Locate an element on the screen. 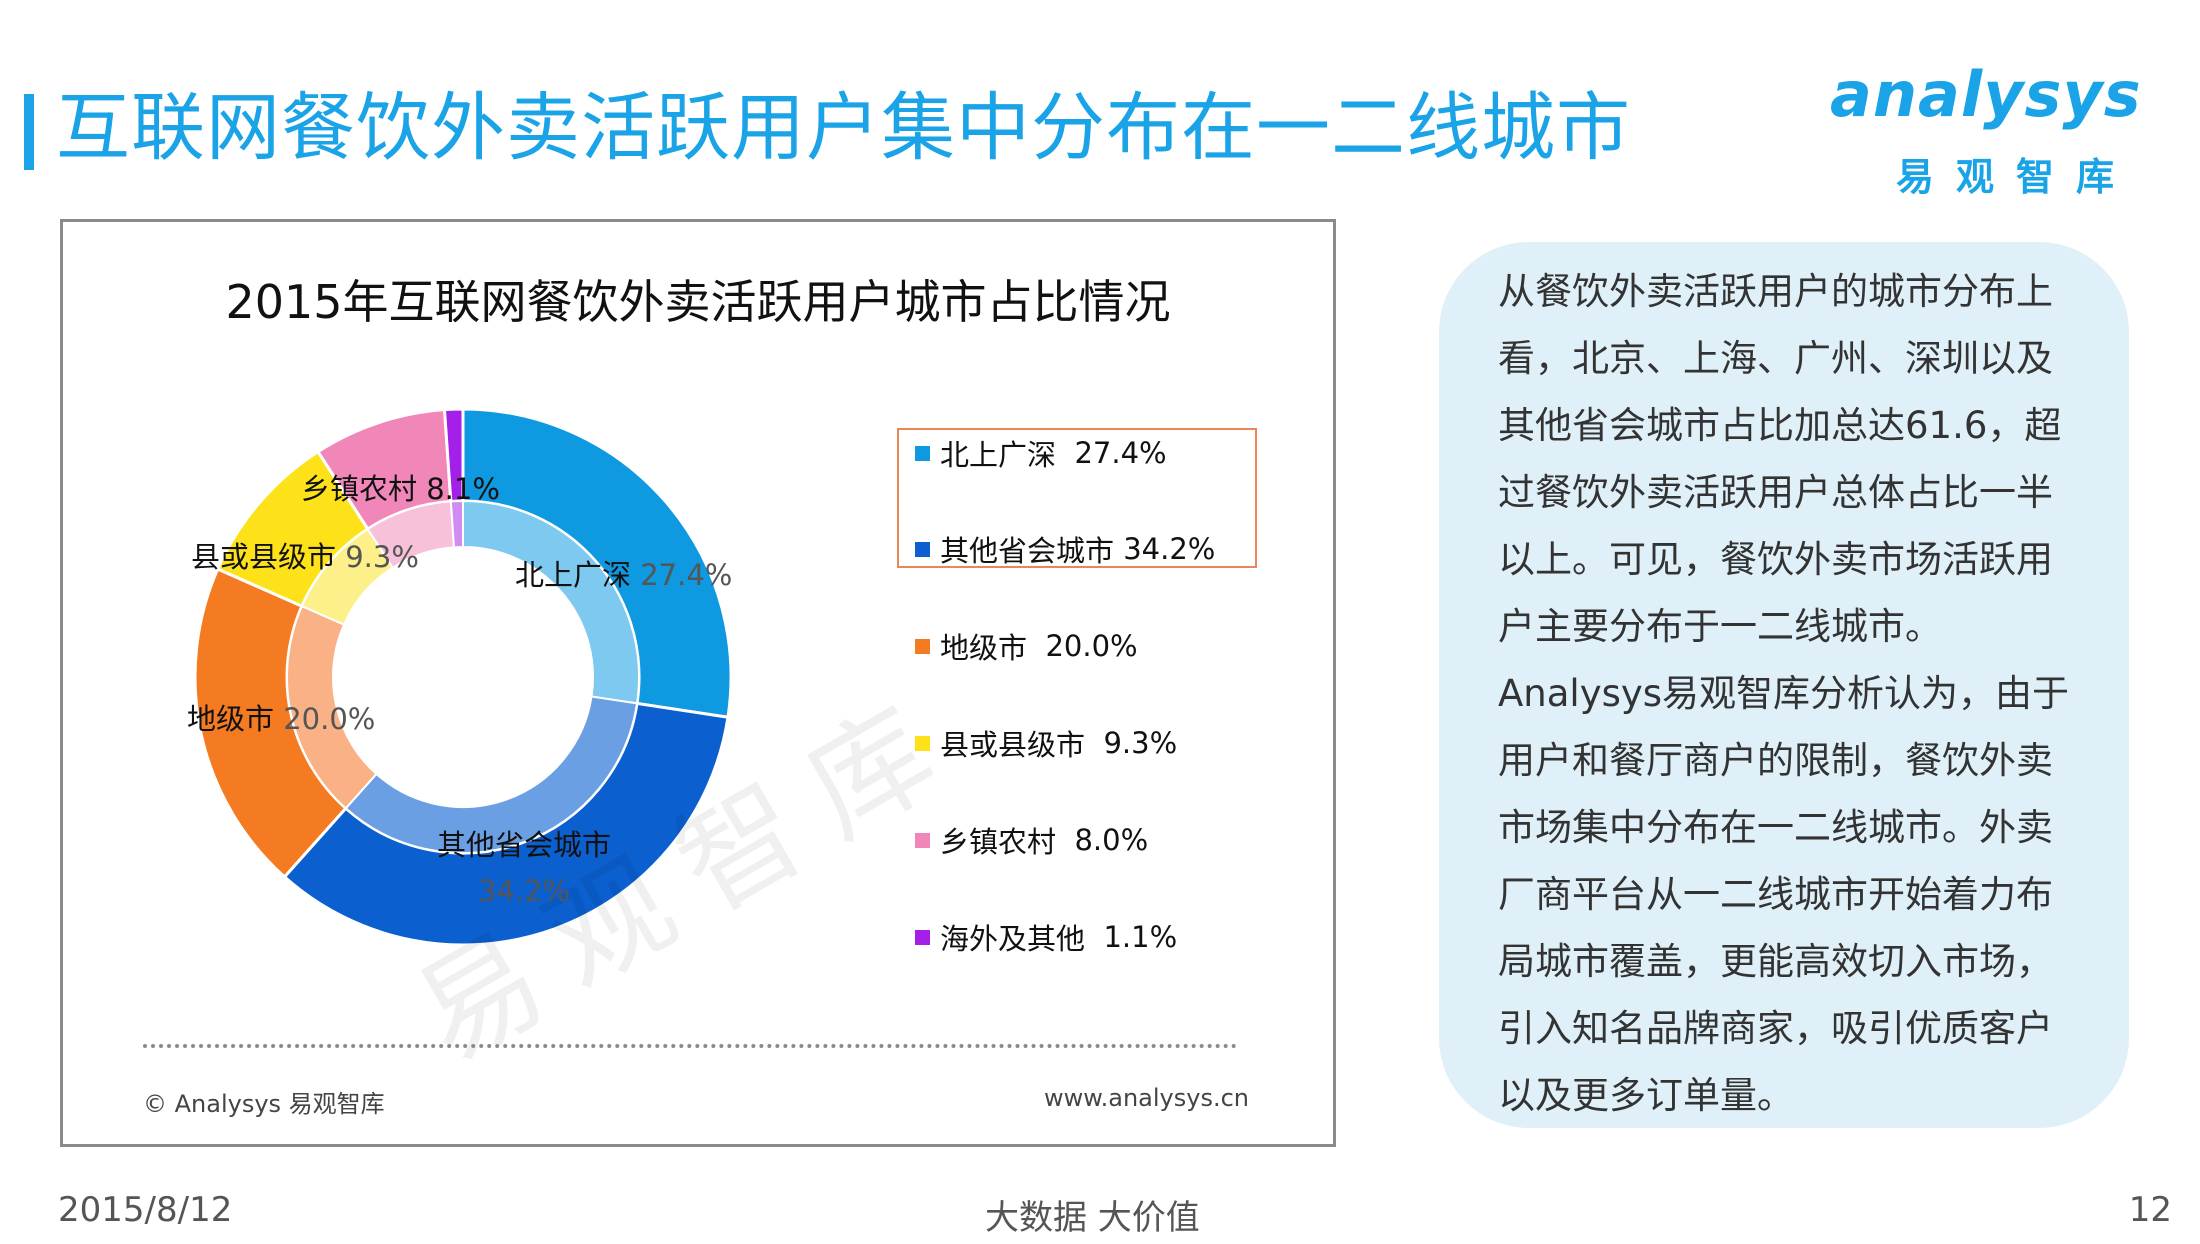 The height and width of the screenshot is (1244, 2200). dotted-divider is located at coordinates (690, 1046).